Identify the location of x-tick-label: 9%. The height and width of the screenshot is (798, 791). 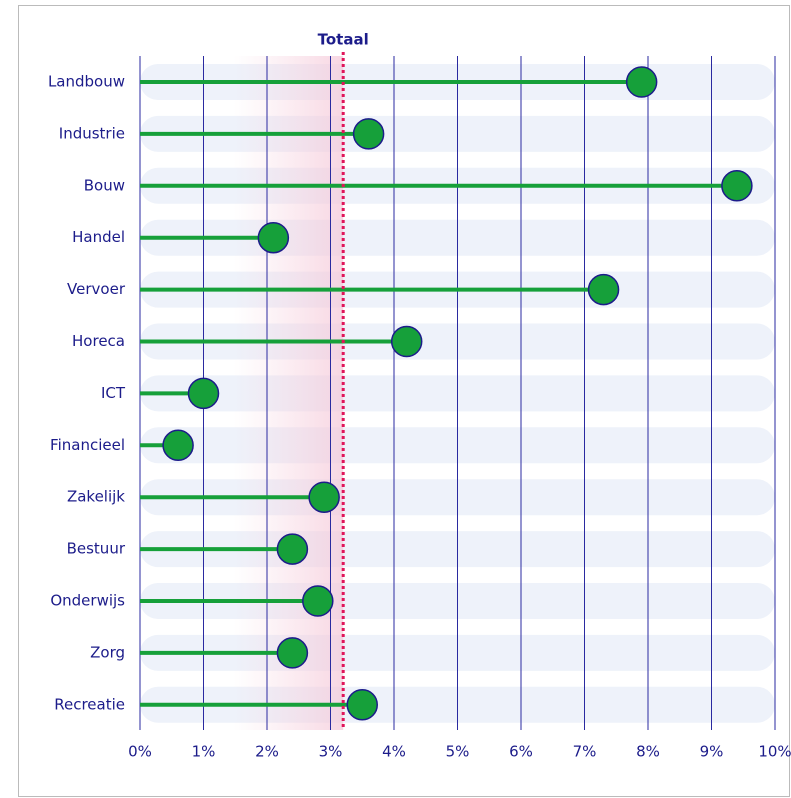
(712, 752).